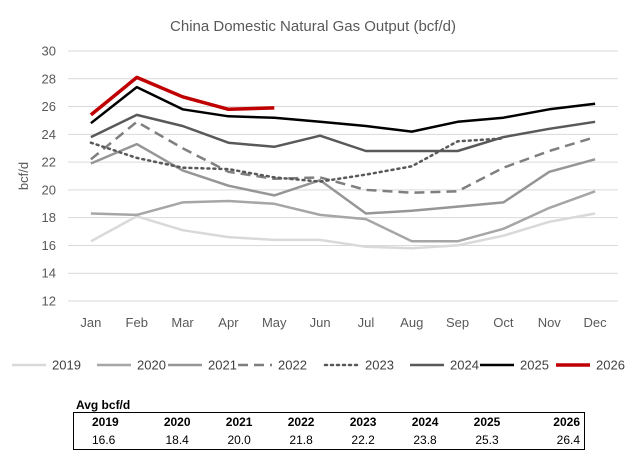 The height and width of the screenshot is (467, 633). What do you see at coordinates (566, 422) in the screenshot?
I see `year-cell: 2026` at bounding box center [566, 422].